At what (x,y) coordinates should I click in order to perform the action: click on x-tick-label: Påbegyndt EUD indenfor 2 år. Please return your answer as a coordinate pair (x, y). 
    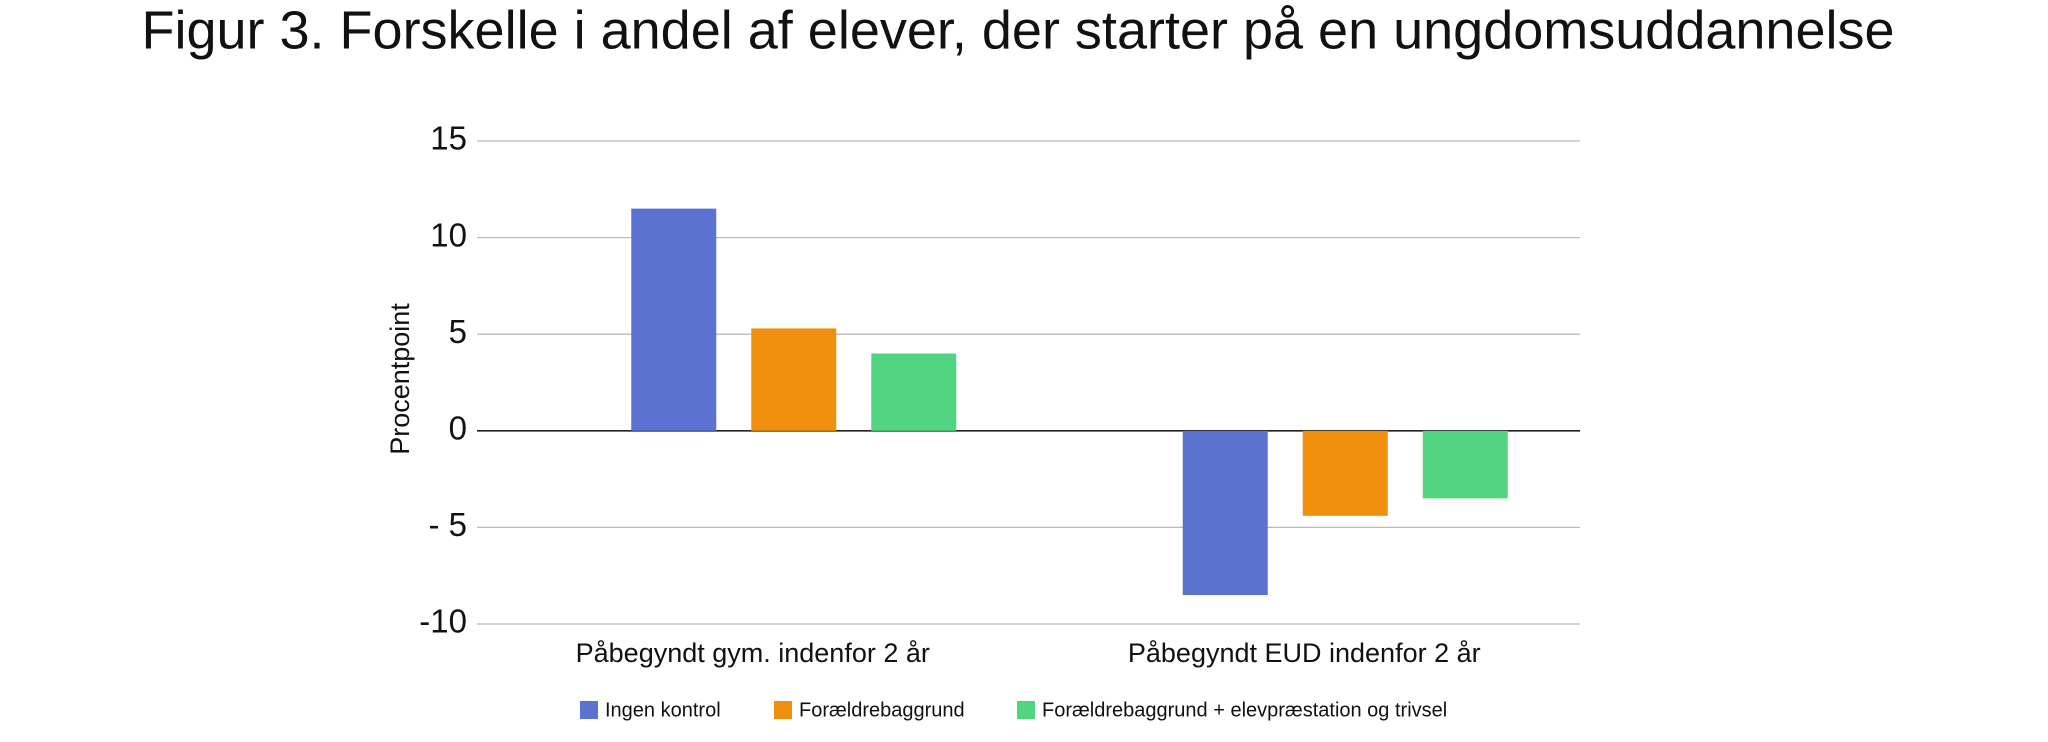
    Looking at the image, I should click on (1304, 653).